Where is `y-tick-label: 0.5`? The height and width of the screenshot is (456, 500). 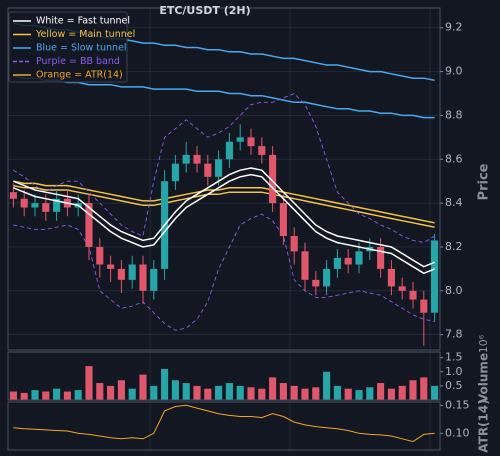
y-tick-label: 0.5 is located at coordinates (454, 385).